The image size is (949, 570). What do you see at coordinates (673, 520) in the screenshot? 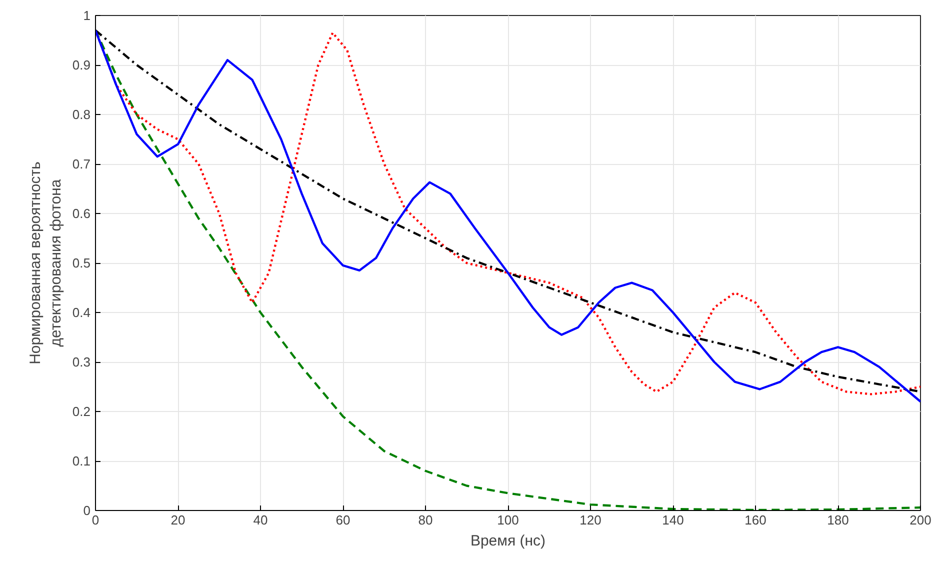
I see `x-tick-label: 140` at bounding box center [673, 520].